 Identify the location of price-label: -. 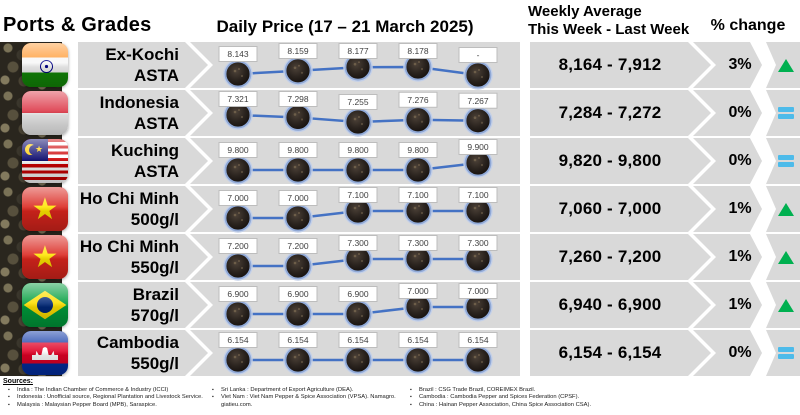
(478, 55).